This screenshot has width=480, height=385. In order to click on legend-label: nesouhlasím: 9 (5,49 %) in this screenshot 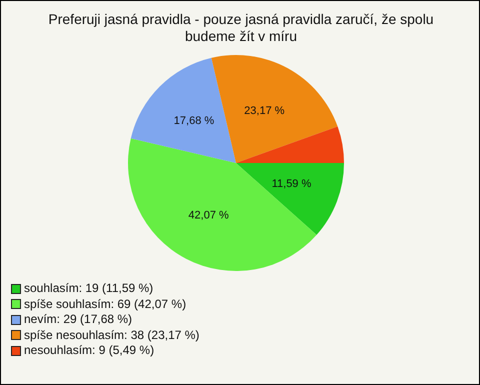, I will do `click(89, 350)`.